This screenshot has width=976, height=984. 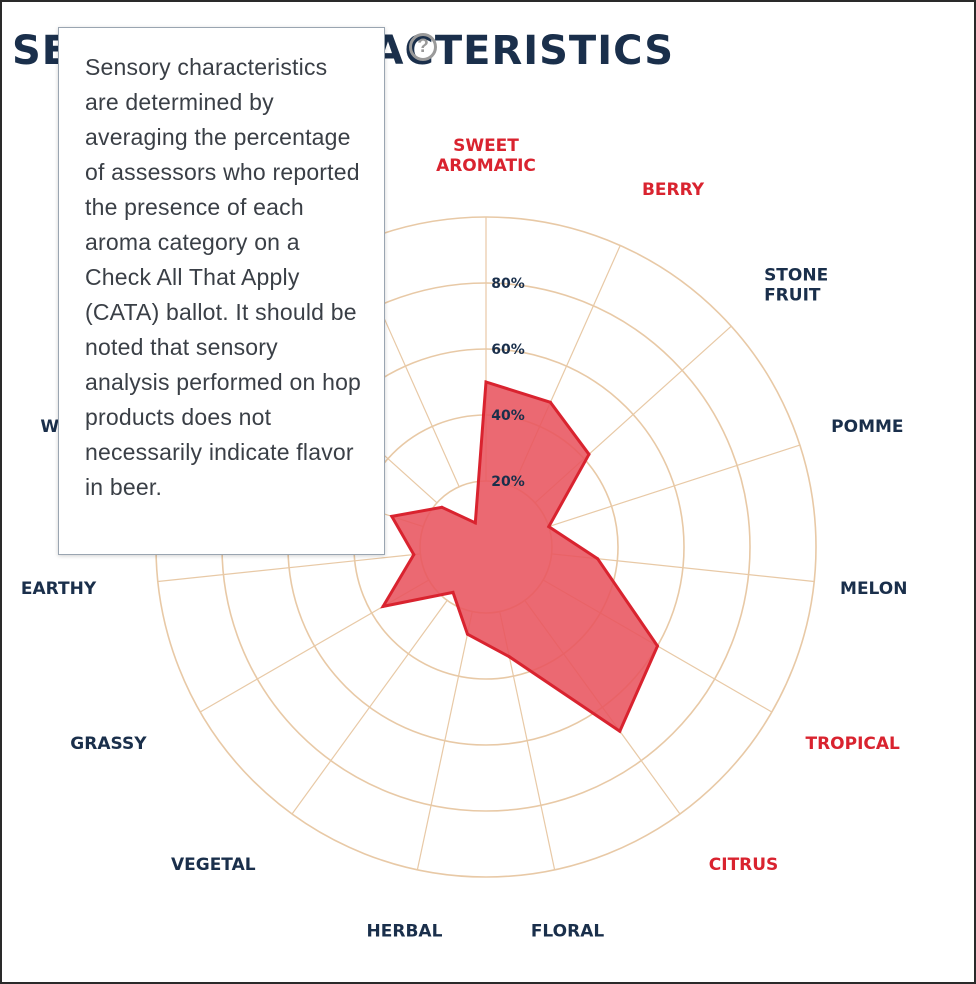 I want to click on data-polygon, so click(x=520, y=557).